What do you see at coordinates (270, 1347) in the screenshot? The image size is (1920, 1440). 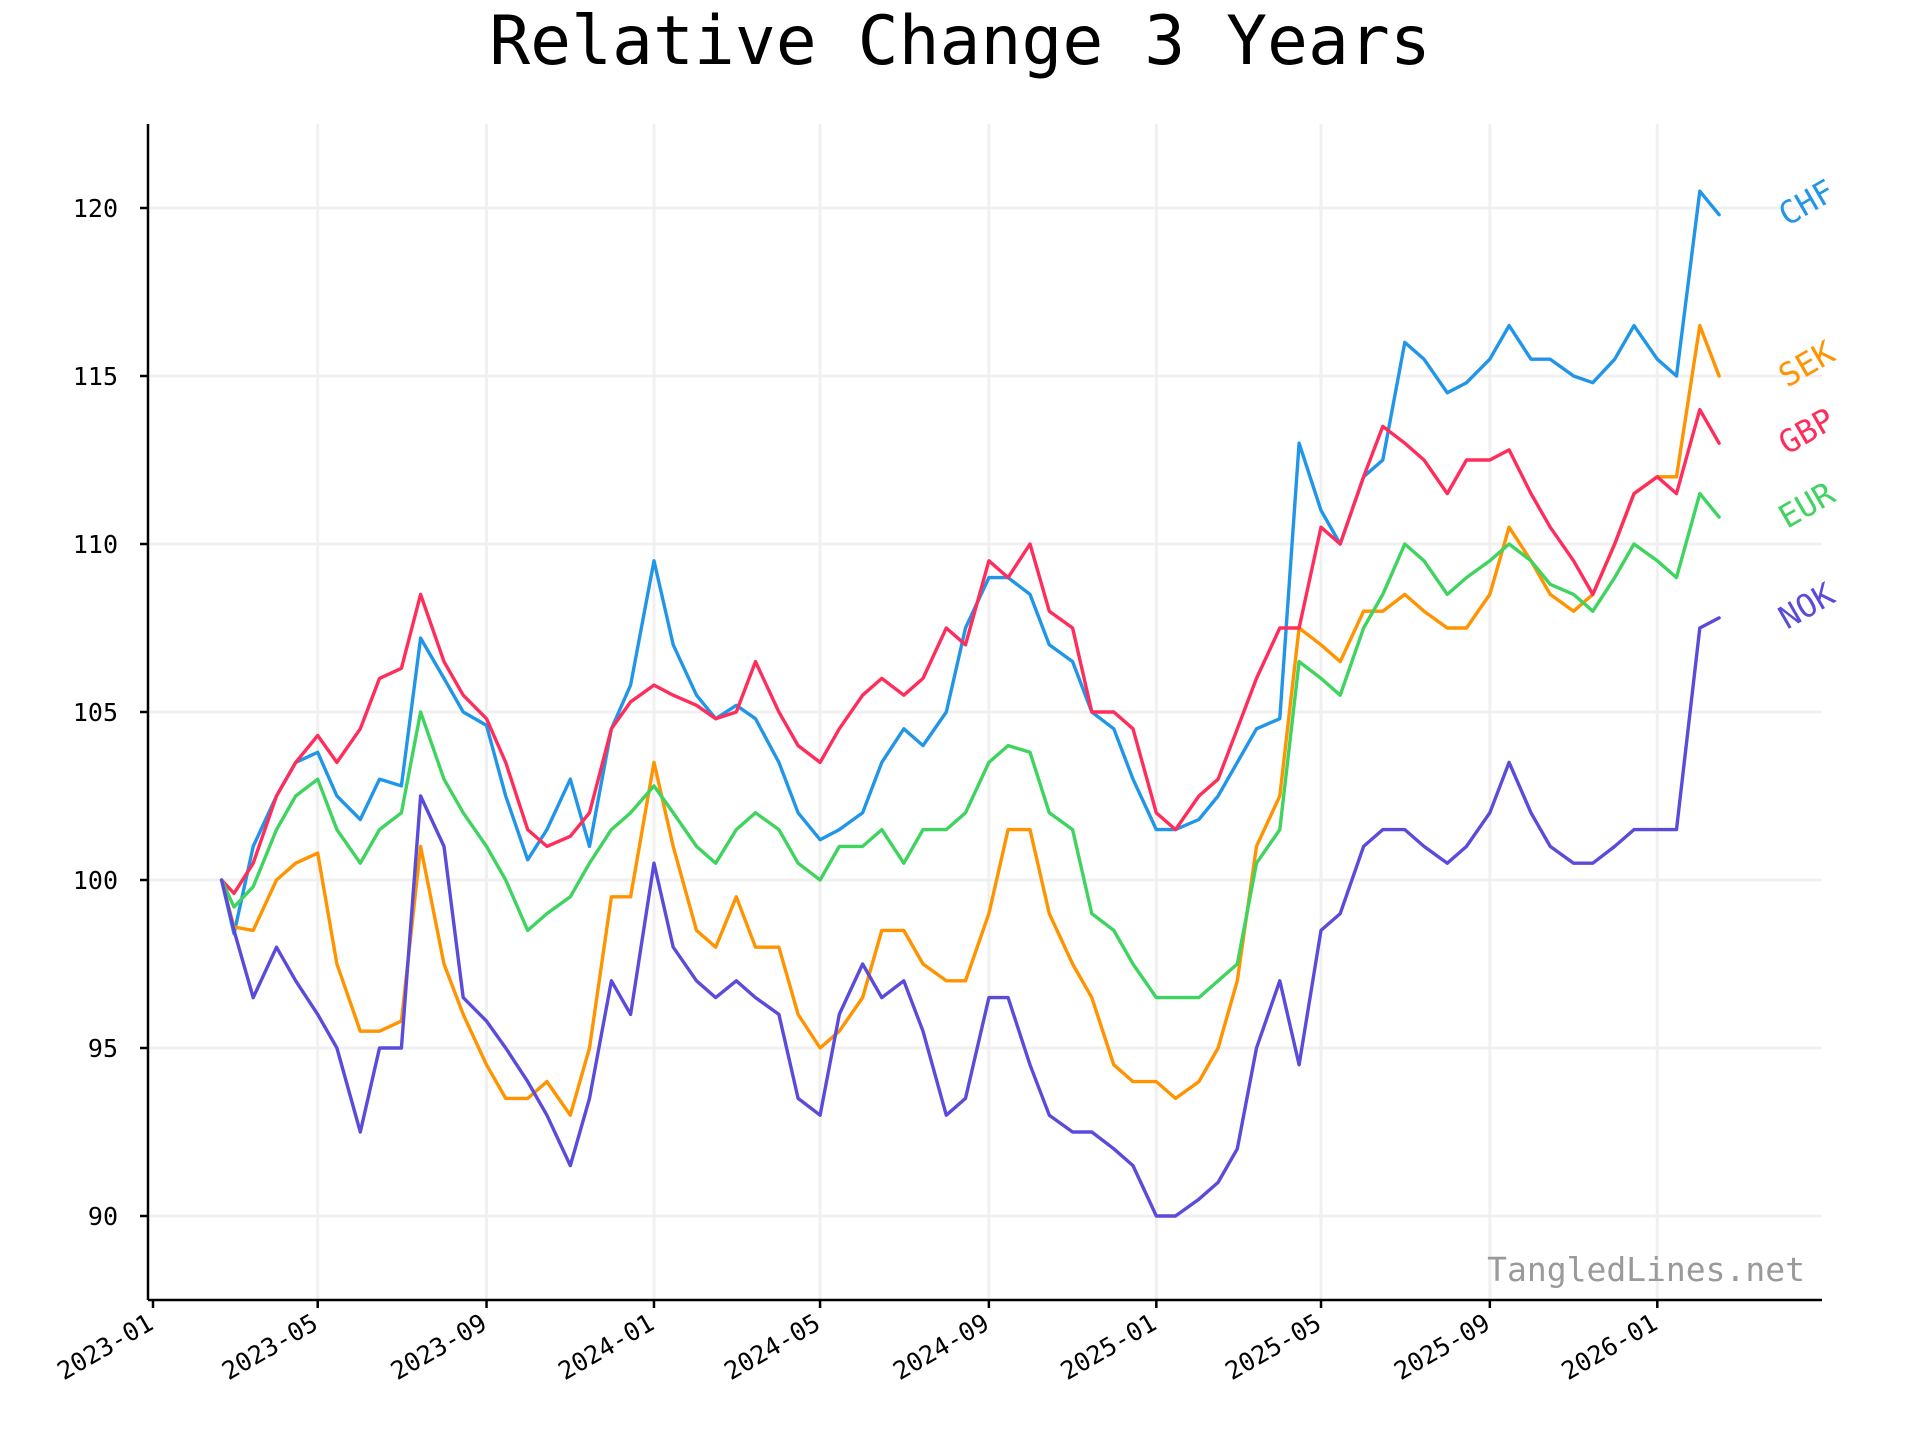 I see `x-tick-label: 2023-05` at bounding box center [270, 1347].